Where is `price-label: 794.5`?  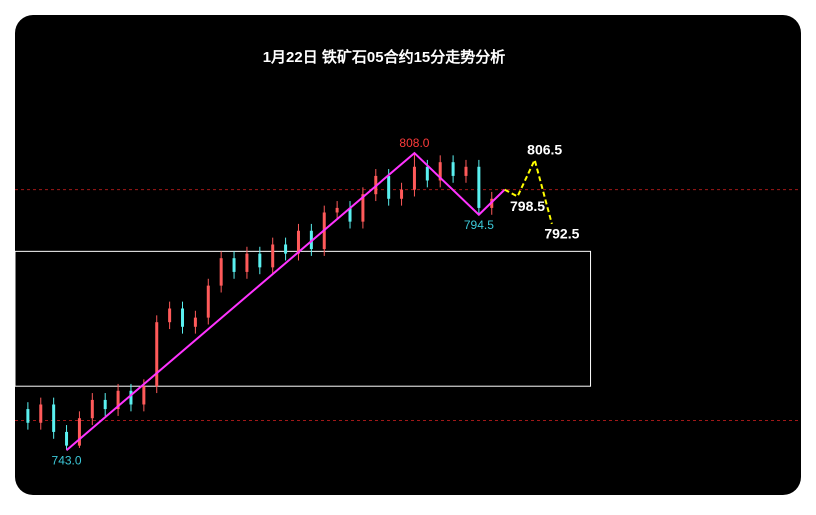
price-label: 794.5 is located at coordinates (479, 225).